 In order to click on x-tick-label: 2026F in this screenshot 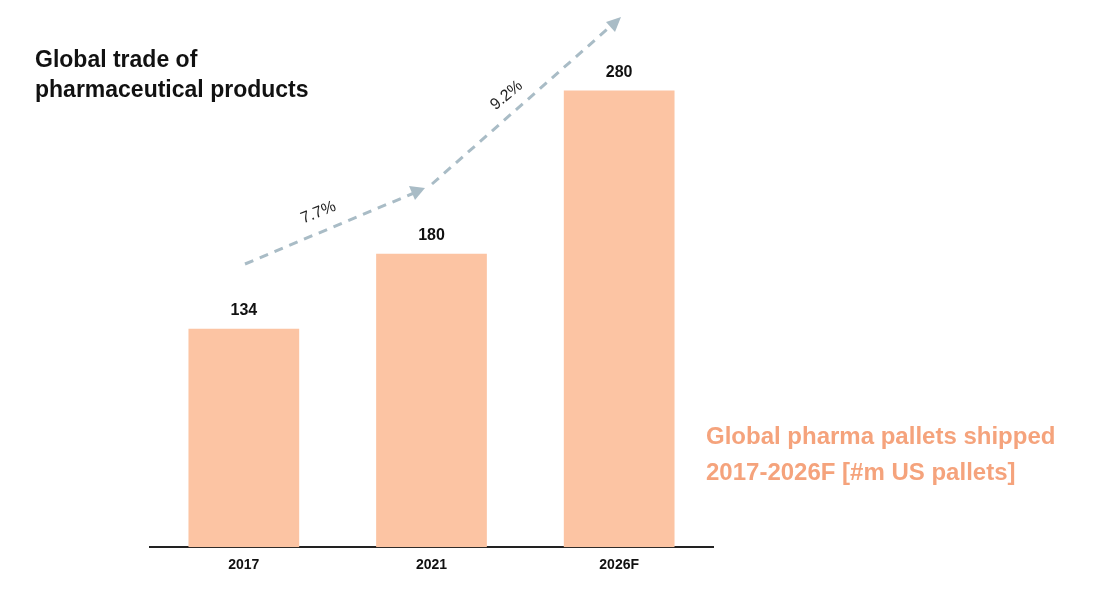, I will do `click(619, 564)`.